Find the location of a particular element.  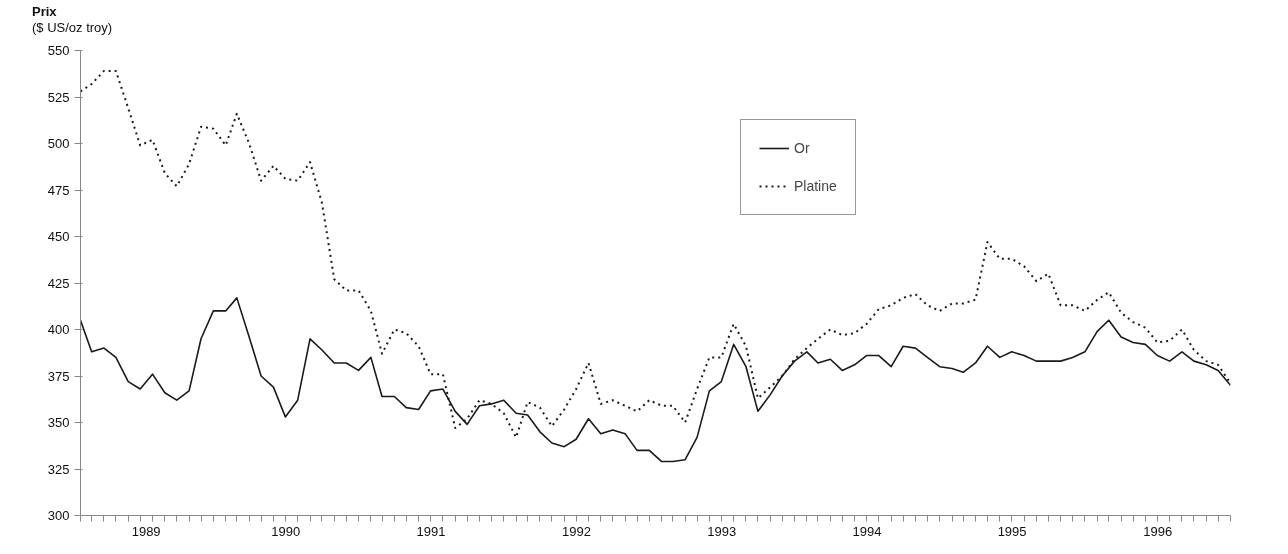

y-tick-label: 500 is located at coordinates (58, 143).